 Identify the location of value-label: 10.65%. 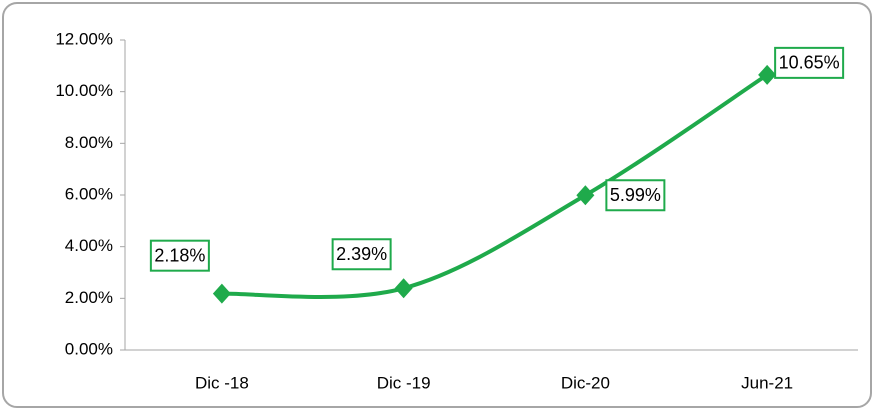
(809, 63).